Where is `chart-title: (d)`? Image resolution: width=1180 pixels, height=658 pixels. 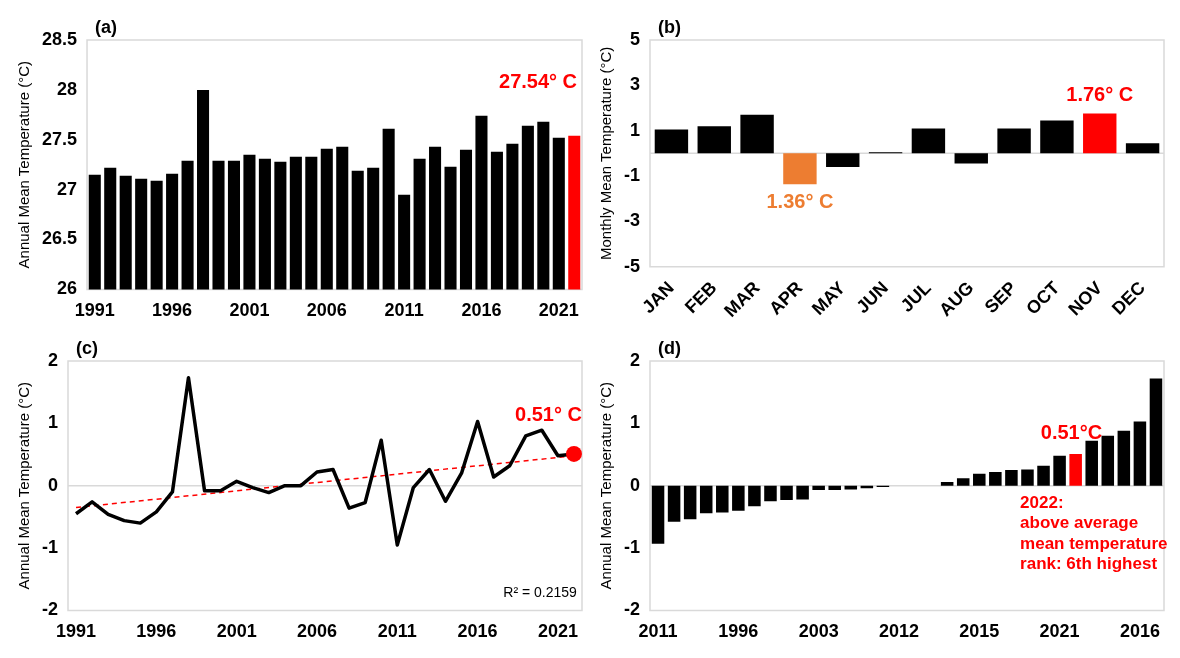
chart-title: (d) is located at coordinates (669, 347).